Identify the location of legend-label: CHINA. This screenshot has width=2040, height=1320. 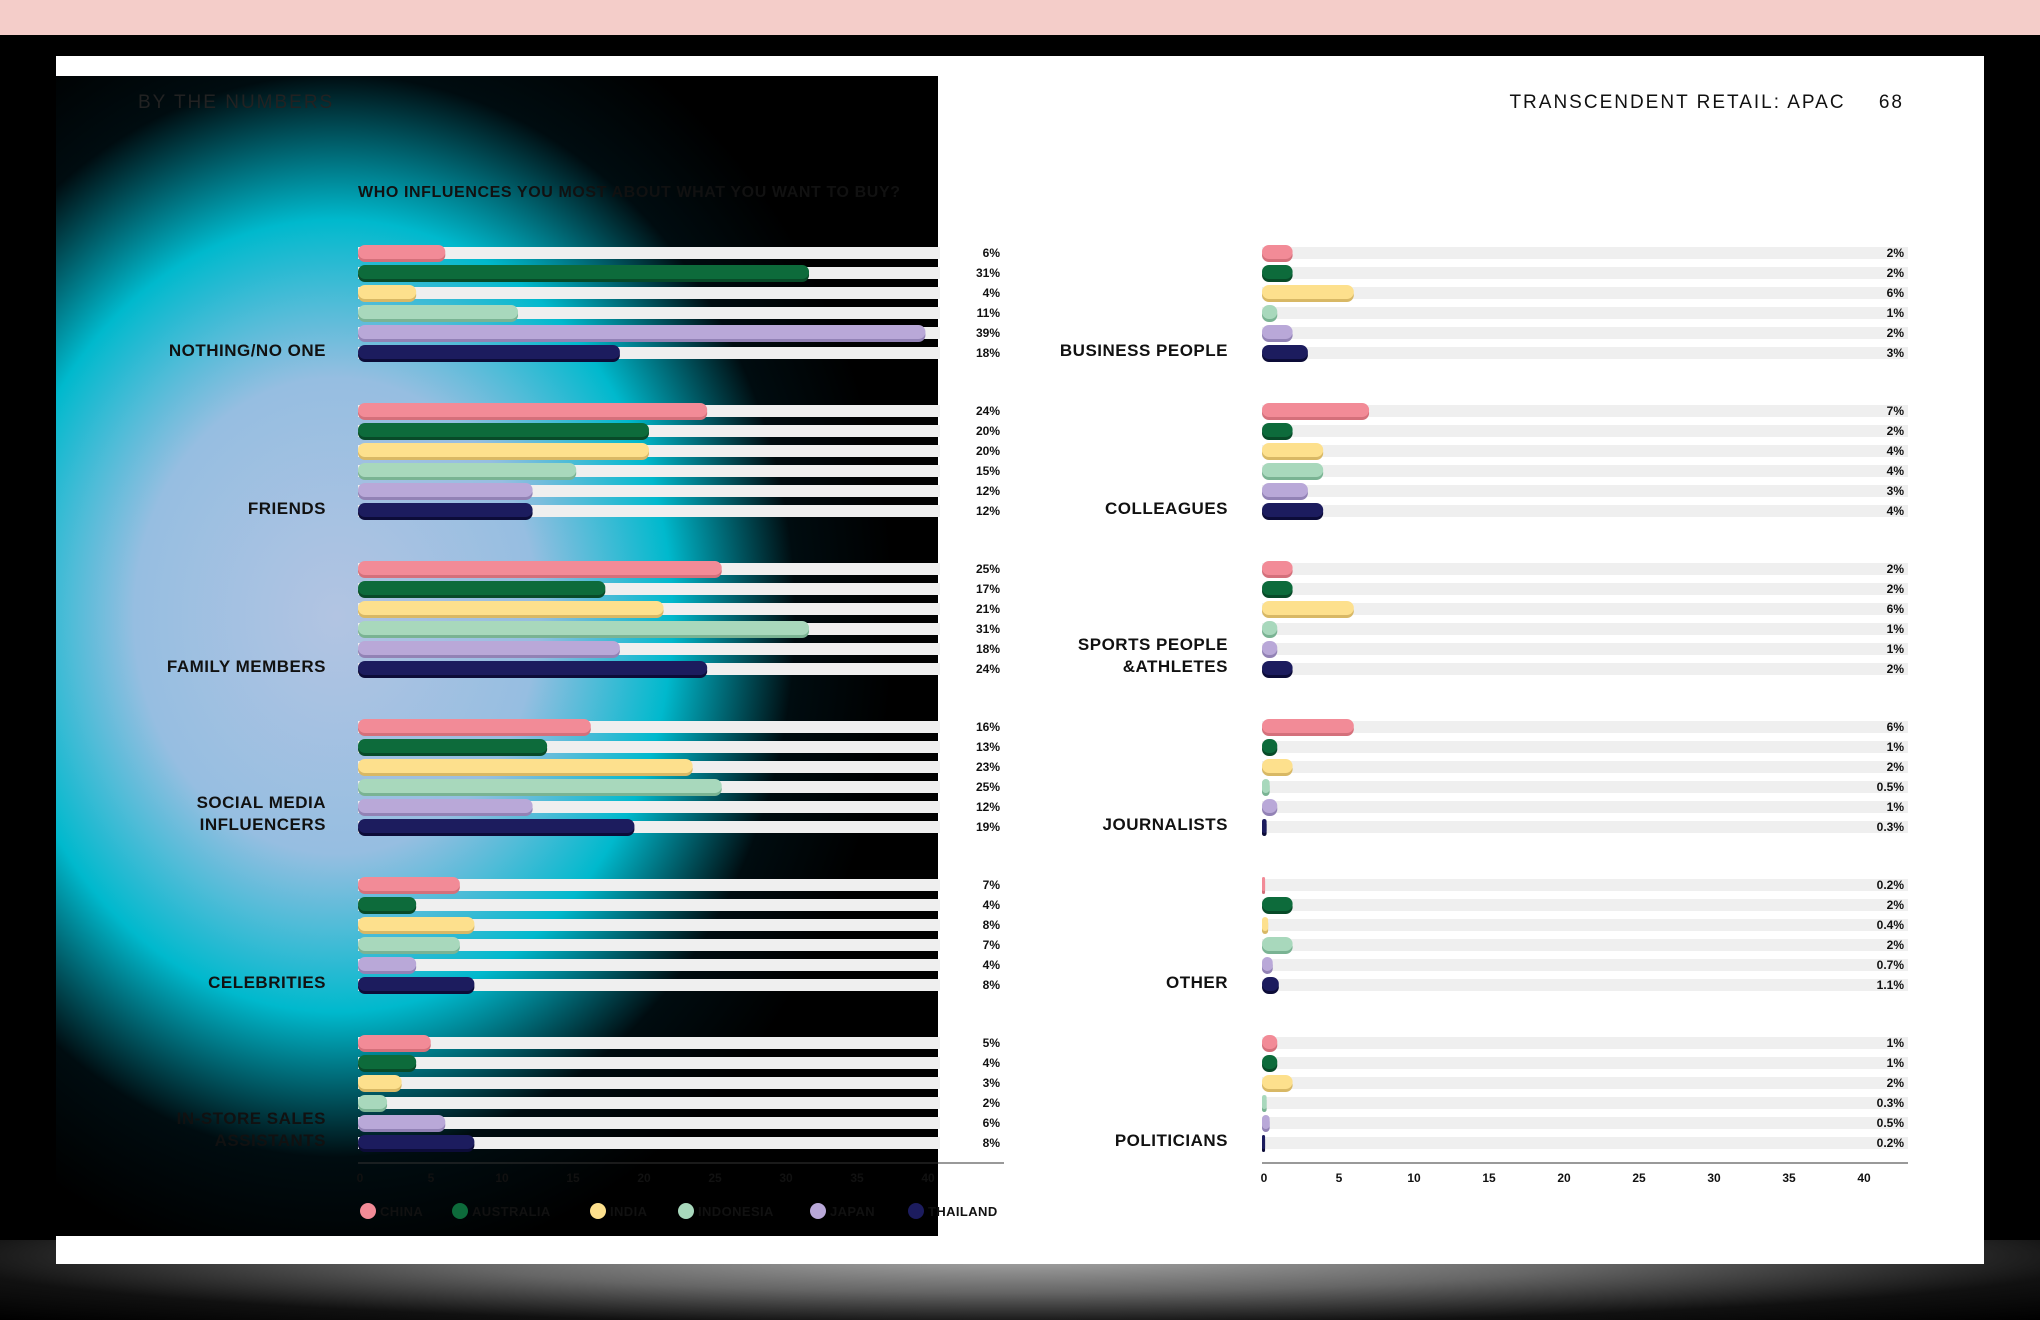
(401, 1211).